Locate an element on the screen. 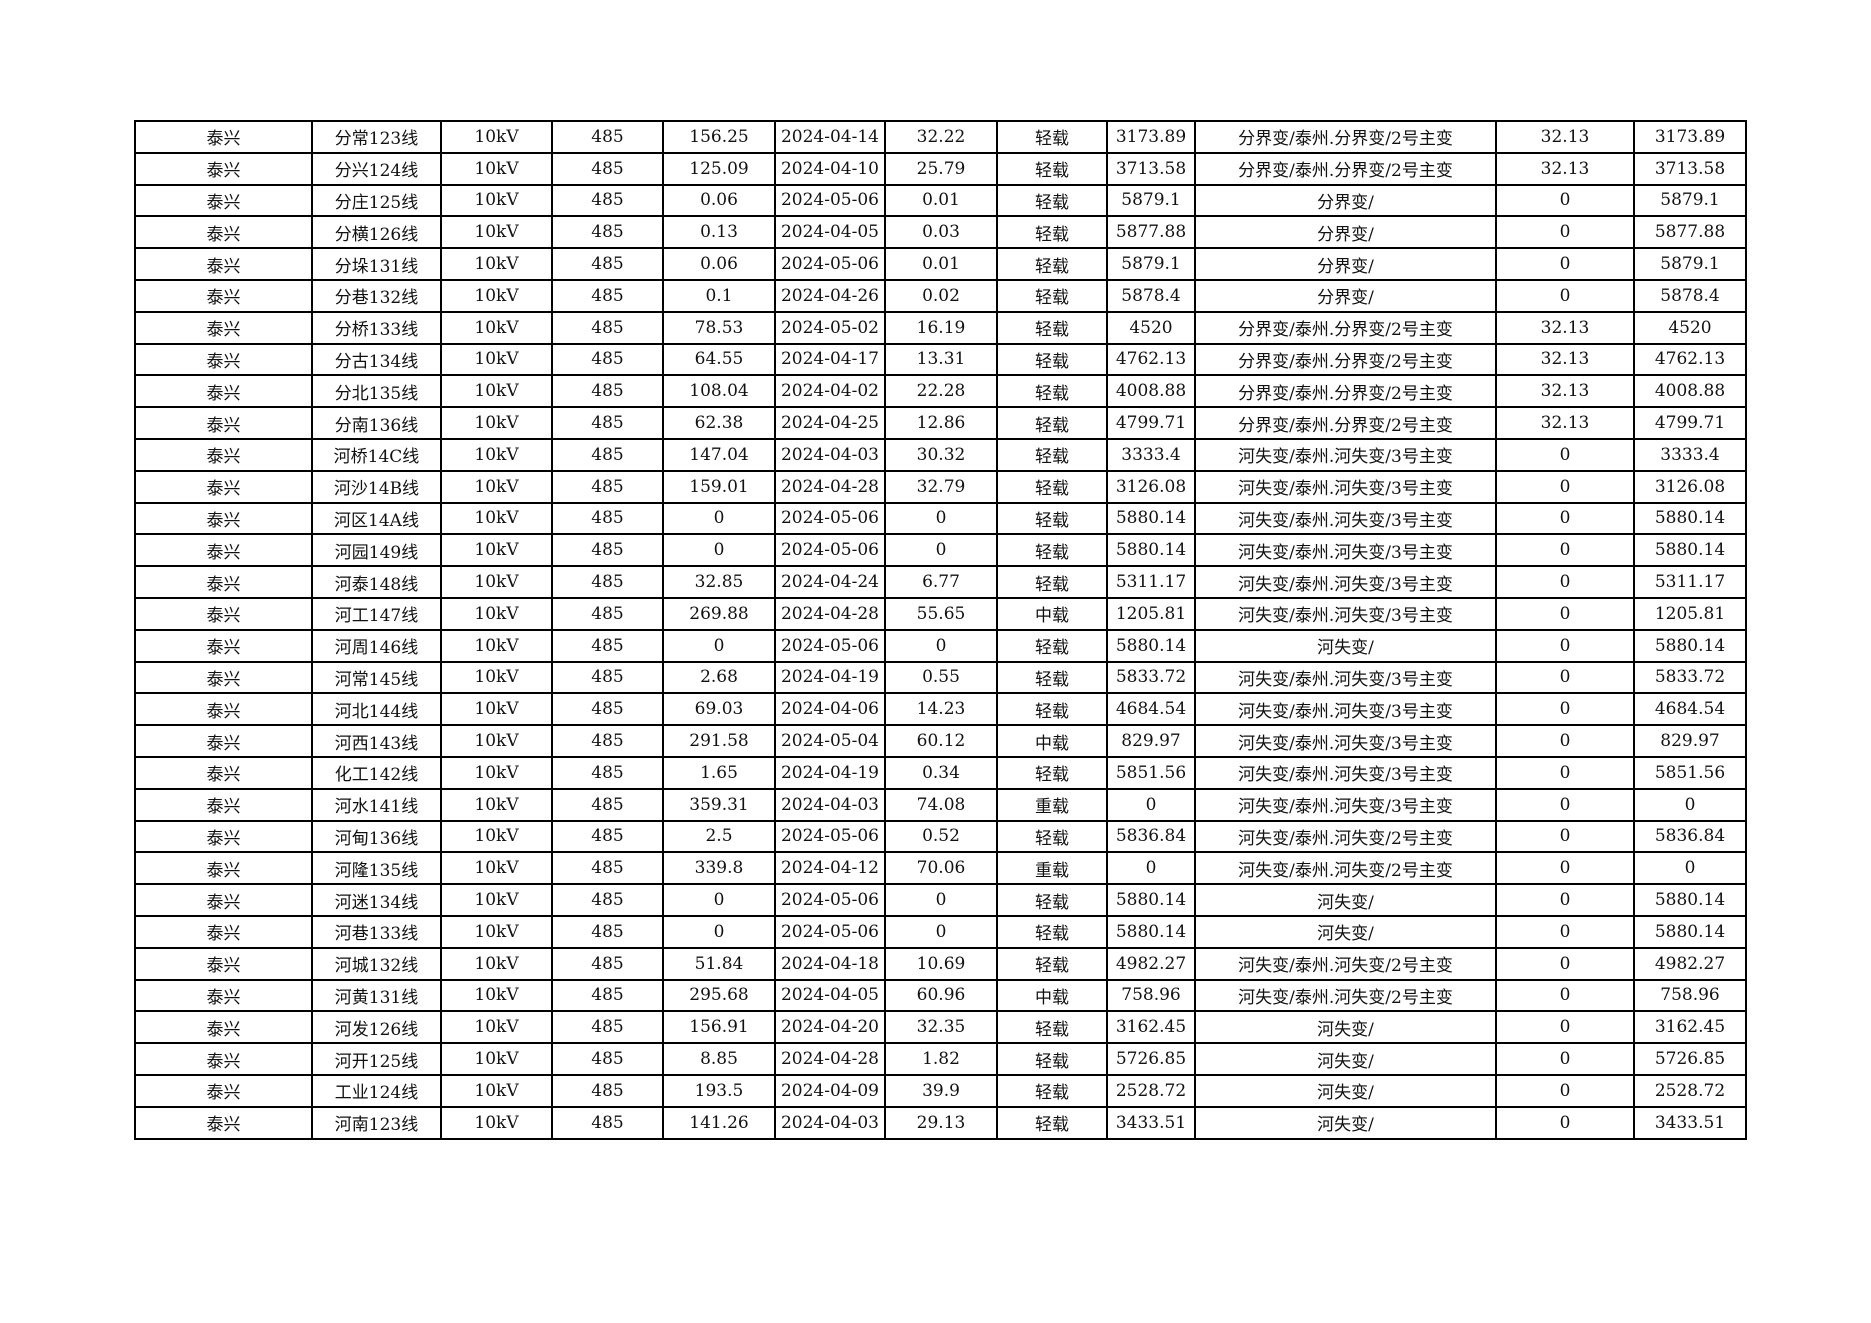 The image size is (1871, 1323). cell-available-capacity: 1205.81 is located at coordinates (1151, 613).